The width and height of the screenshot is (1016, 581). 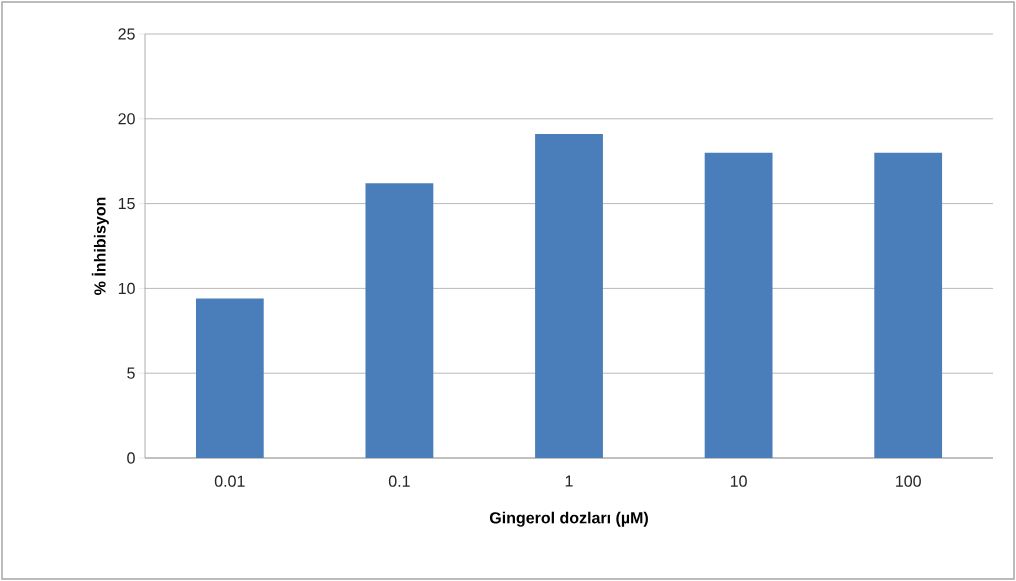 What do you see at coordinates (568, 519) in the screenshot?
I see `x-axis-title: Gingerol dozları (µM)` at bounding box center [568, 519].